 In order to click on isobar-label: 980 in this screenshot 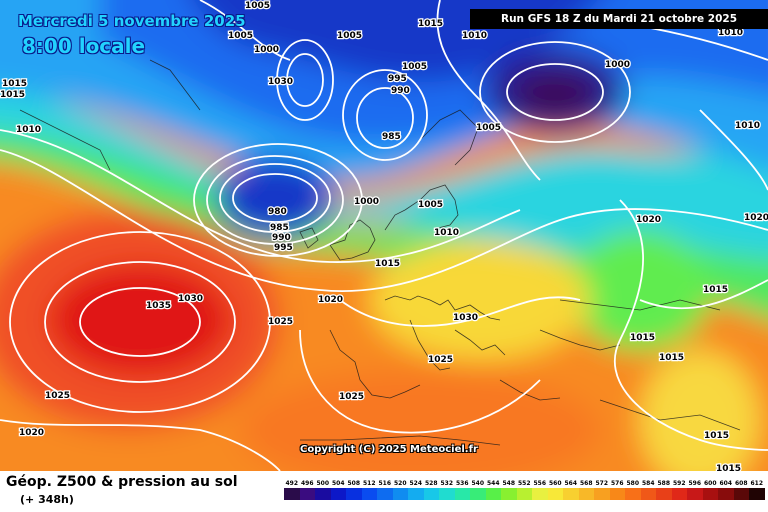, I will do `click(277, 212)`.